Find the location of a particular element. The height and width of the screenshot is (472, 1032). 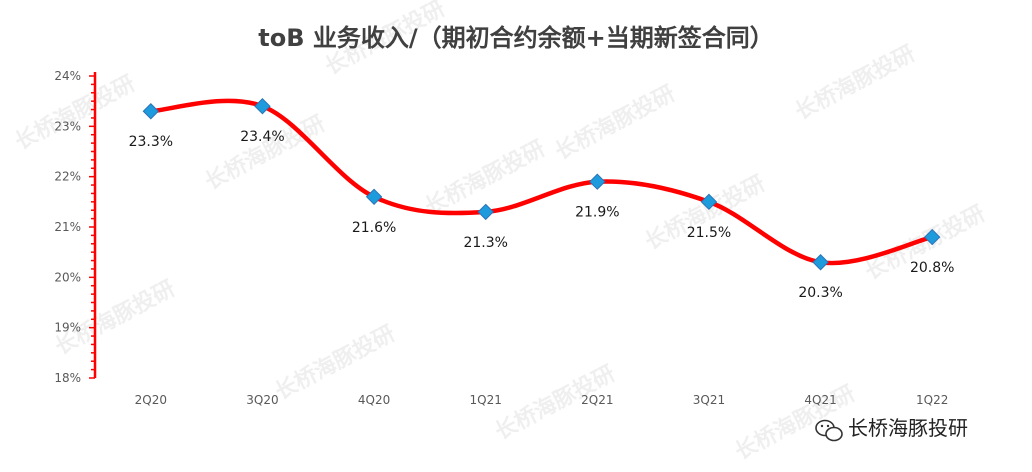

y-tick-label: 19% is located at coordinates (67, 328).